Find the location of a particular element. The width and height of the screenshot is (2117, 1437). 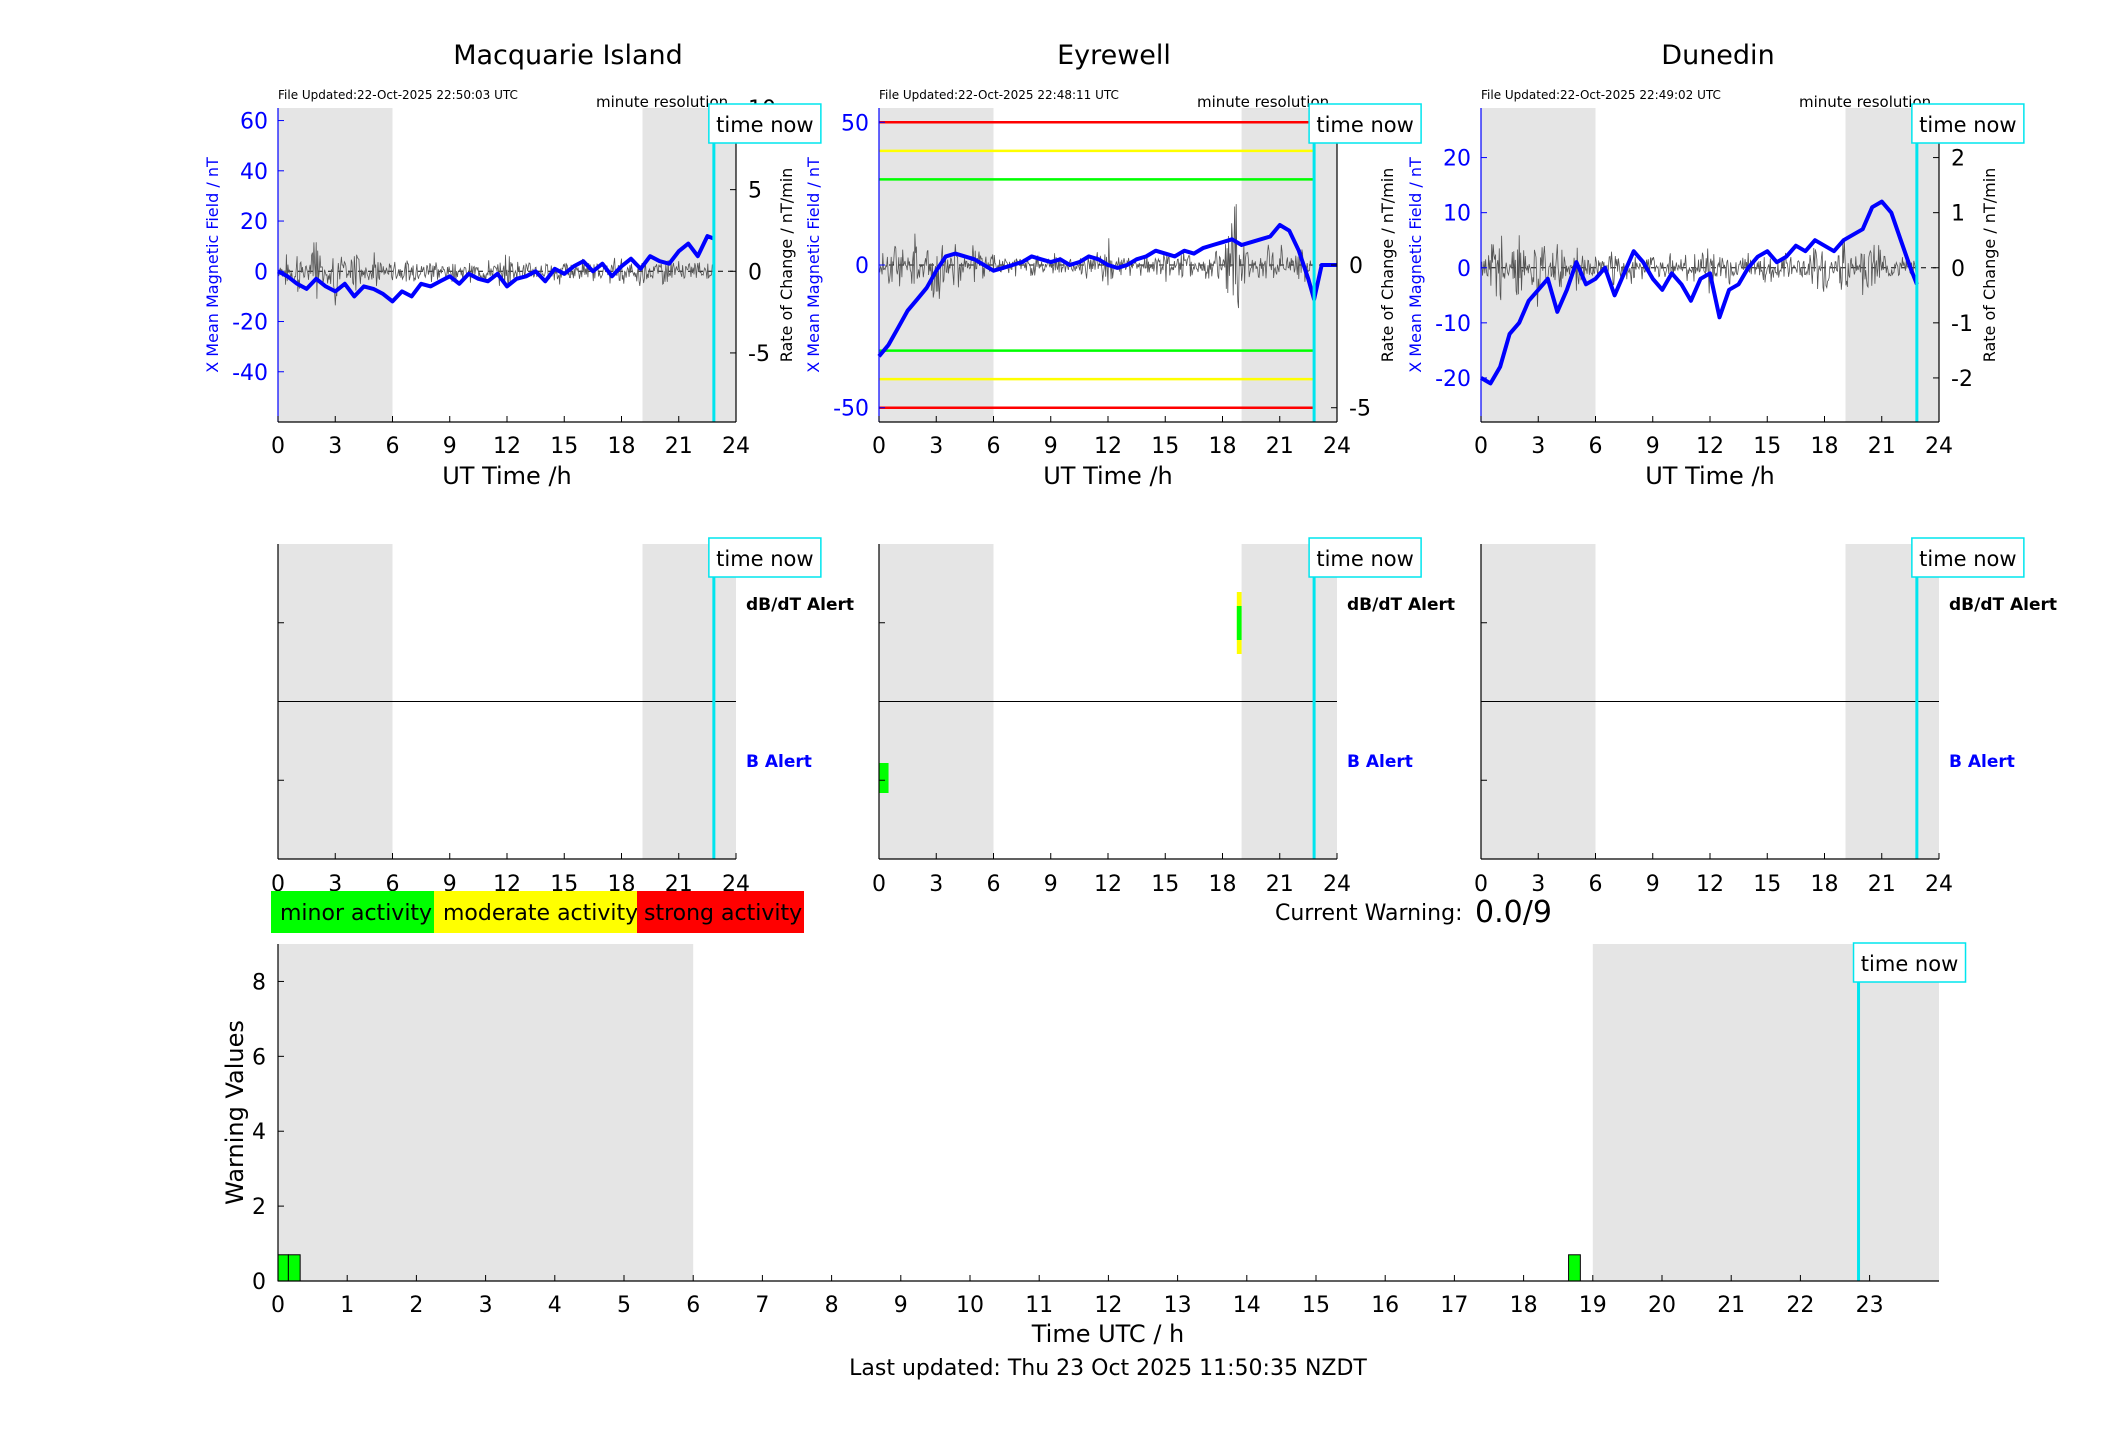

y-tick-label: 40 is located at coordinates (254, 172).